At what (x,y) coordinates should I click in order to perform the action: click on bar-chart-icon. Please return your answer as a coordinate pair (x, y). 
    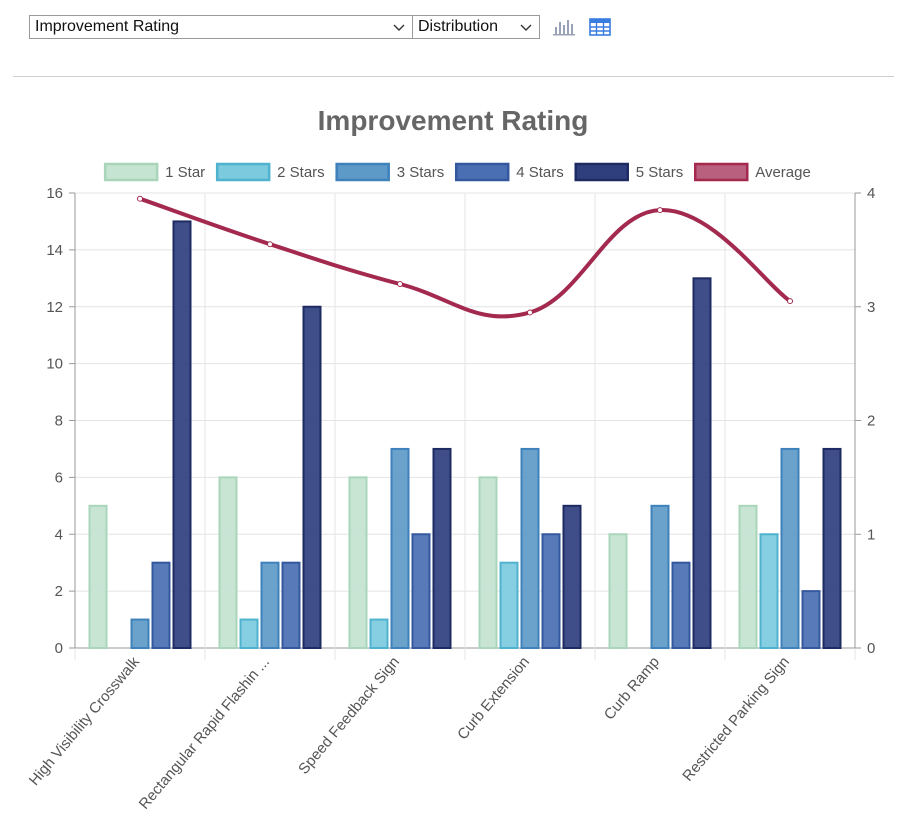
    Looking at the image, I should click on (564, 28).